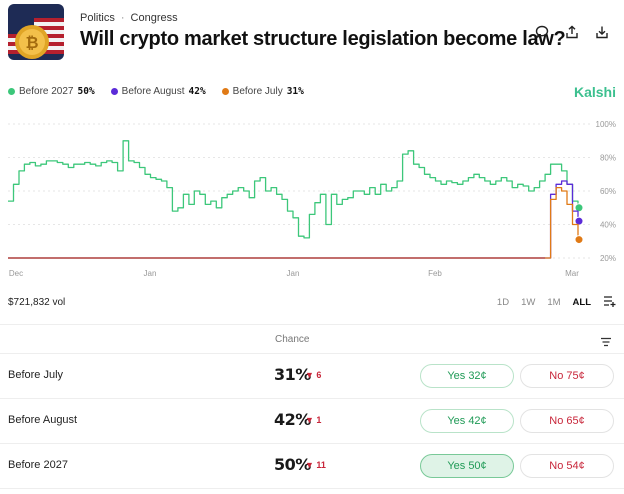  Describe the element at coordinates (581, 302) in the screenshot. I see `range-all: ALL` at that location.